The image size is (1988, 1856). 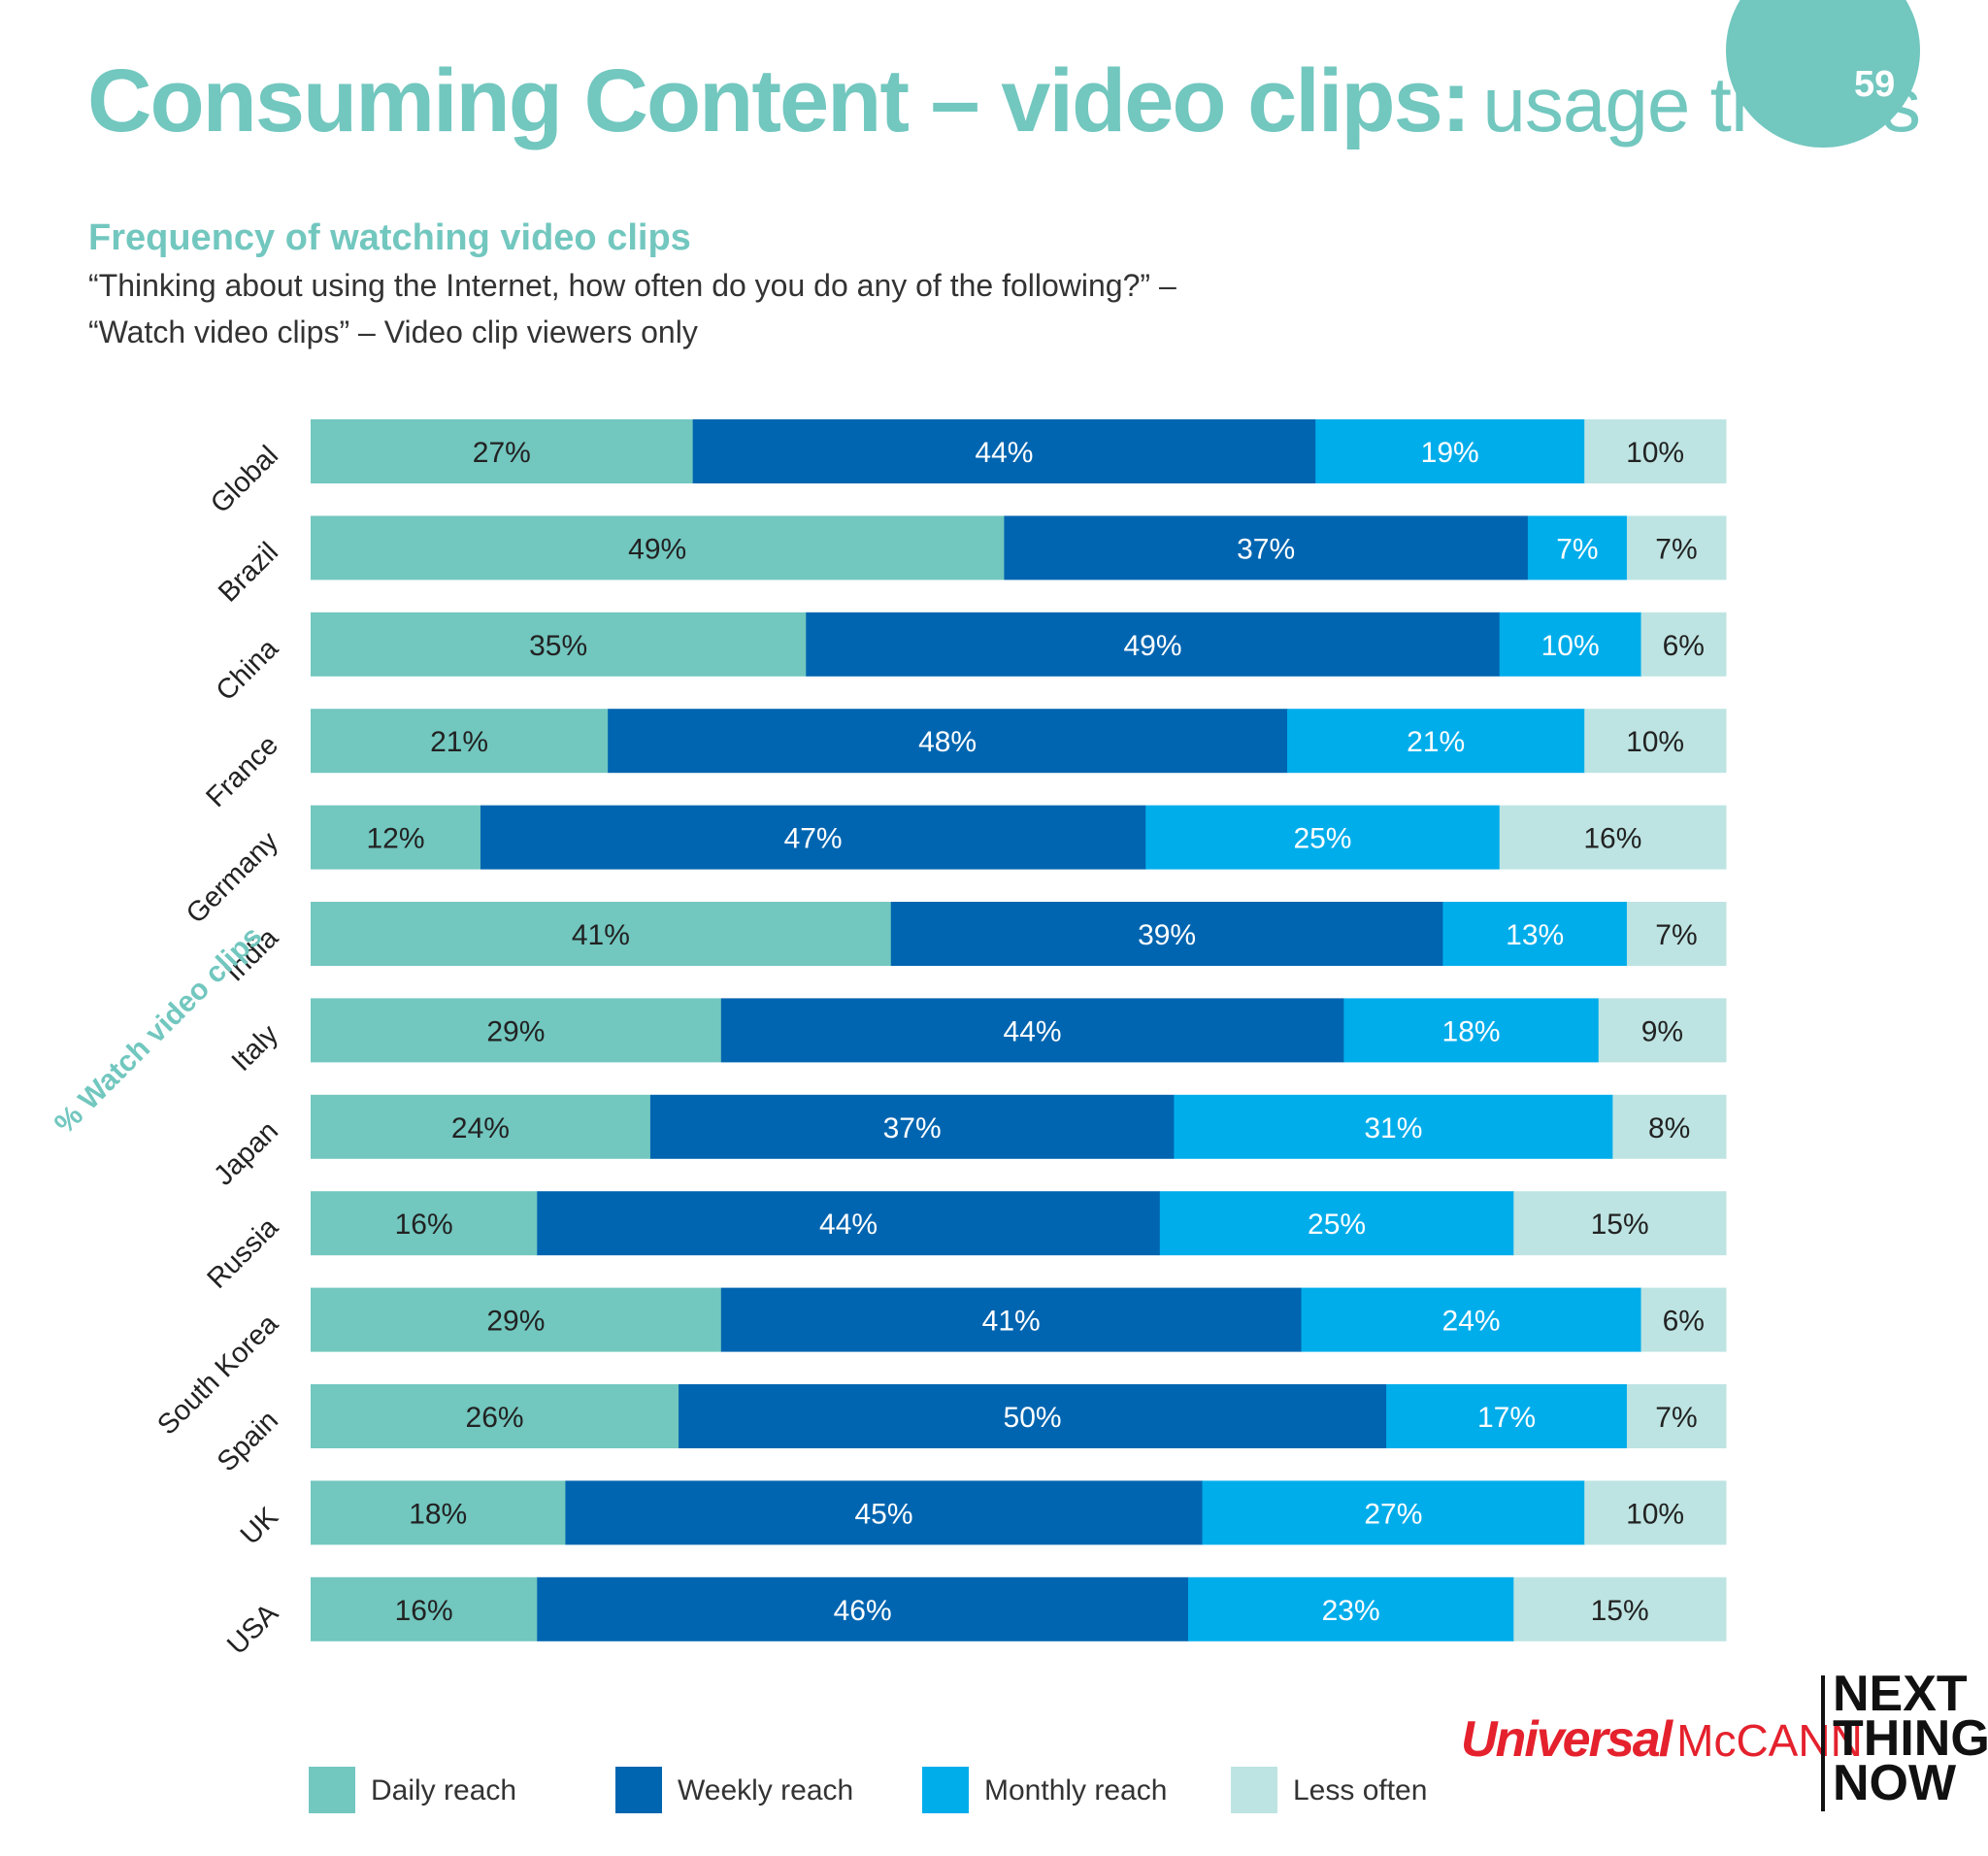 What do you see at coordinates (863, 1611) in the screenshot?
I see `bar-value-label: 46%` at bounding box center [863, 1611].